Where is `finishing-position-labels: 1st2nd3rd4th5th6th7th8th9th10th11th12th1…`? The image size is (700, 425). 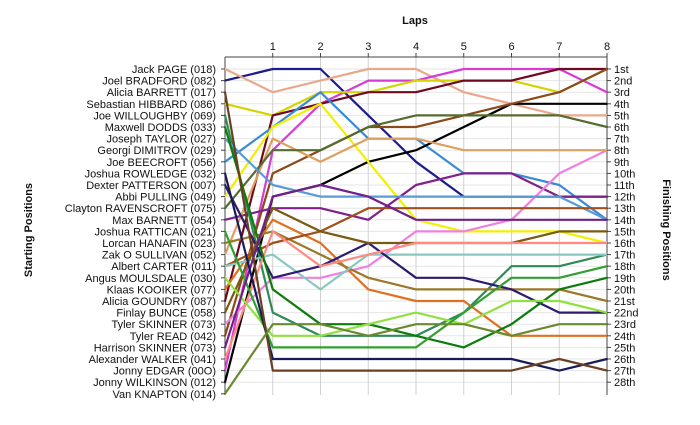
finishing-position-labels: 1st2nd3rd4th5th6th7th8th9th10th11th12th1… is located at coordinates (622, 226).